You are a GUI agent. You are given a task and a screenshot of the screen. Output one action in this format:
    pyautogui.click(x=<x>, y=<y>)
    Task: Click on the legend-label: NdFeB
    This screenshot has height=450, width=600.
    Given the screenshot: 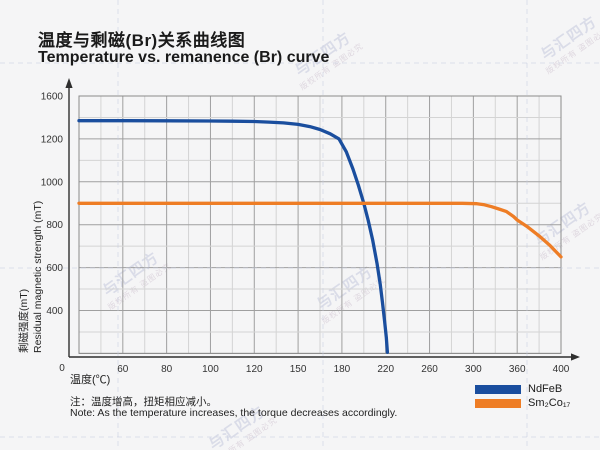 What is the action you would take?
    pyautogui.click(x=545, y=389)
    